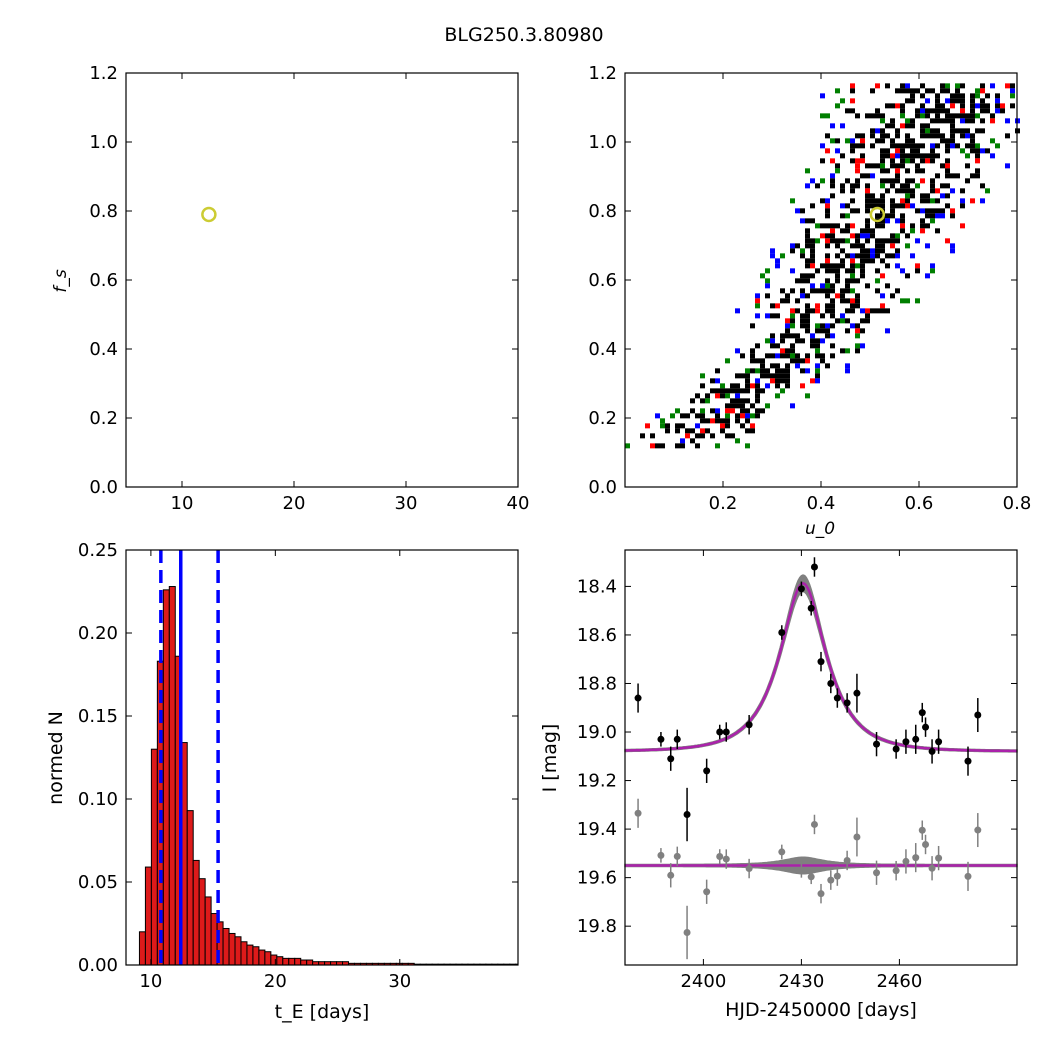  What do you see at coordinates (103, 349) in the screenshot?
I see `panel0-ytick-label: 0.4` at bounding box center [103, 349].